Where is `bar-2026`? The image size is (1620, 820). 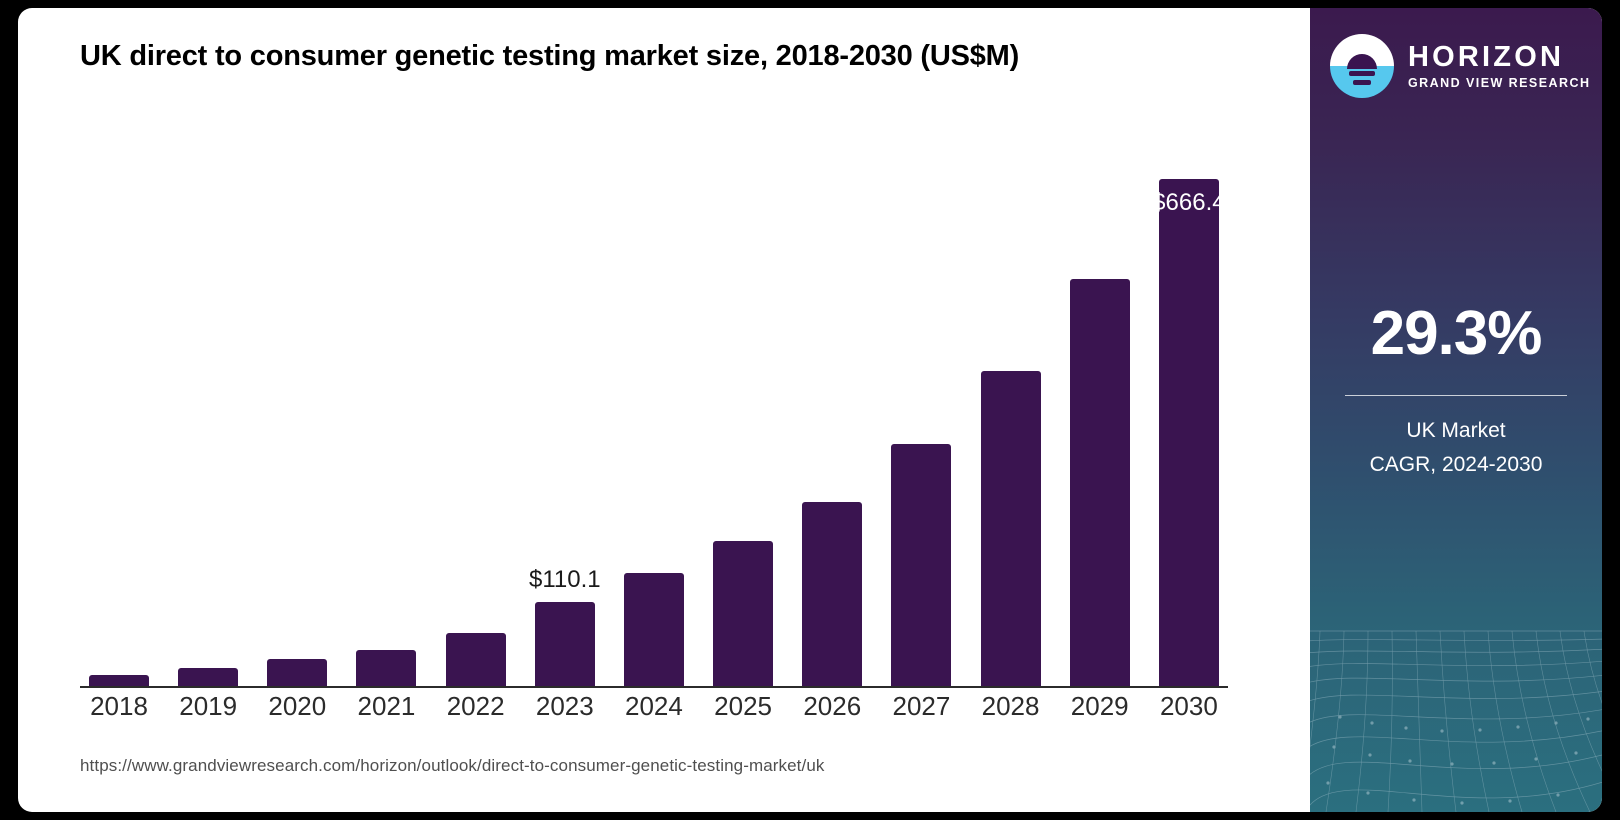
bar-2026 is located at coordinates (832, 593).